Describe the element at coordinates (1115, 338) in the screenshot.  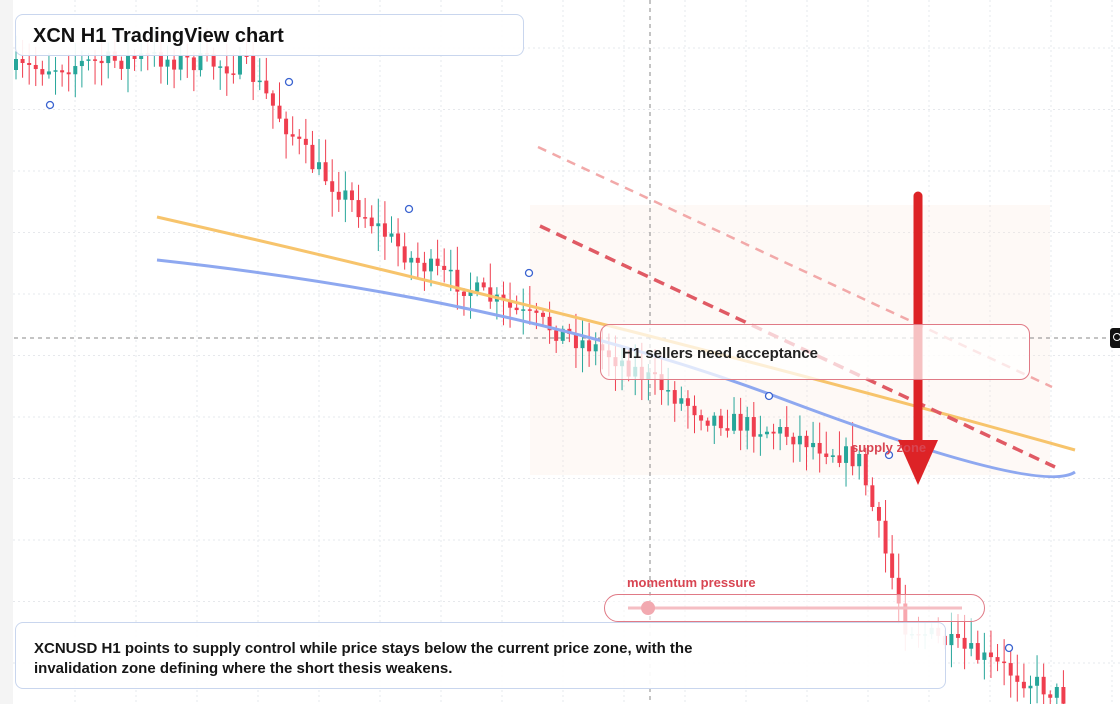
I see `alert-clock-icon` at that location.